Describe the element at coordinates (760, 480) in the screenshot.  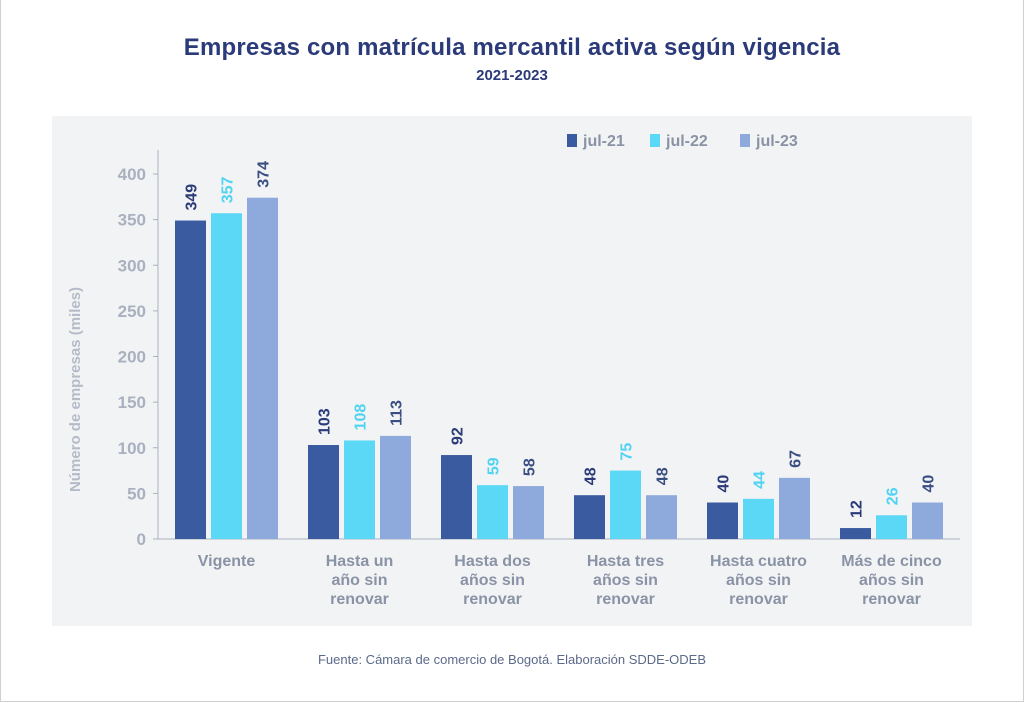
I see `bar-value-label: 44` at that location.